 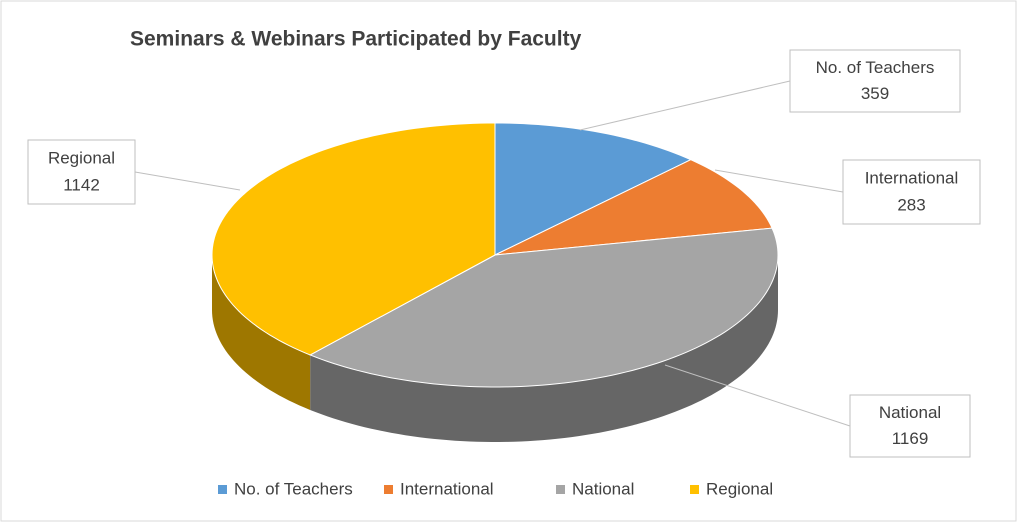 I want to click on legend-label: International, so click(x=447, y=488).